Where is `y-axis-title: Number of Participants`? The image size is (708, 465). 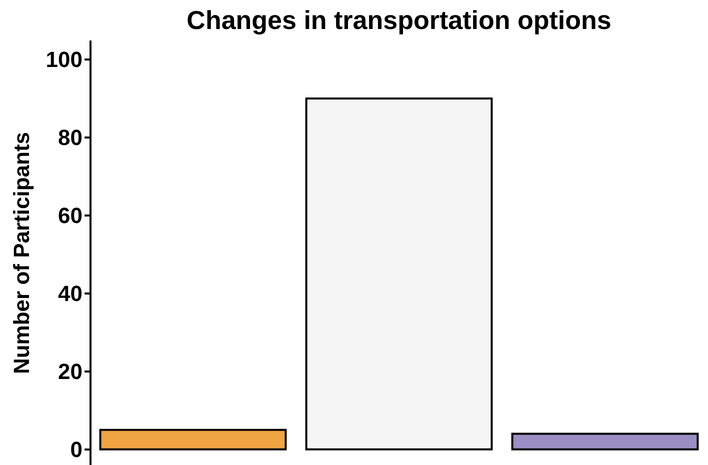 y-axis-title: Number of Participants is located at coordinates (21, 253).